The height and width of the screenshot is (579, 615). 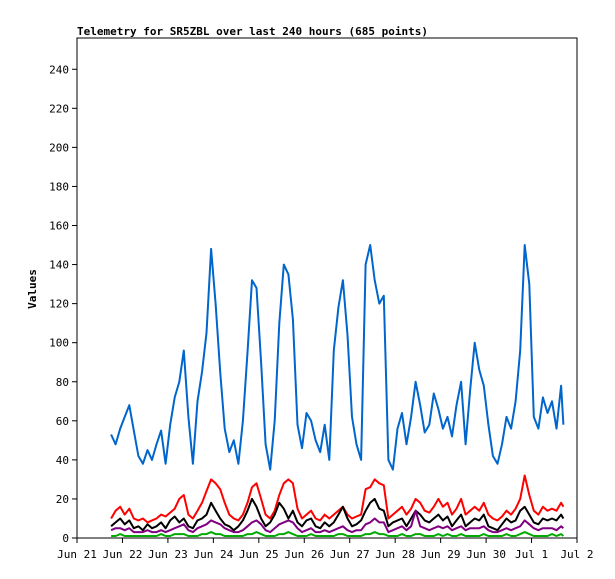 What do you see at coordinates (213, 554) in the screenshot?
I see `x-tick-label: Jun 24` at bounding box center [213, 554].